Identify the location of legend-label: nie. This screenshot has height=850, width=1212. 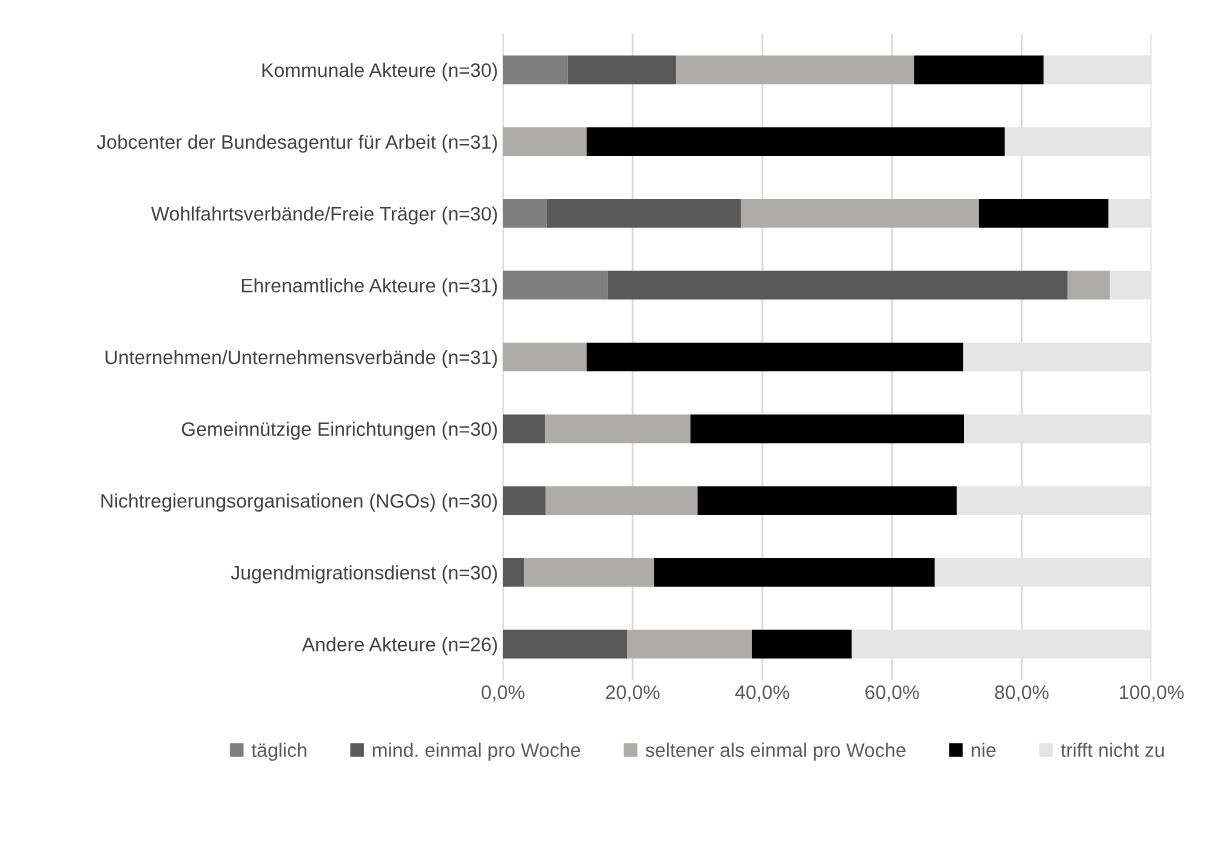
(983, 749).